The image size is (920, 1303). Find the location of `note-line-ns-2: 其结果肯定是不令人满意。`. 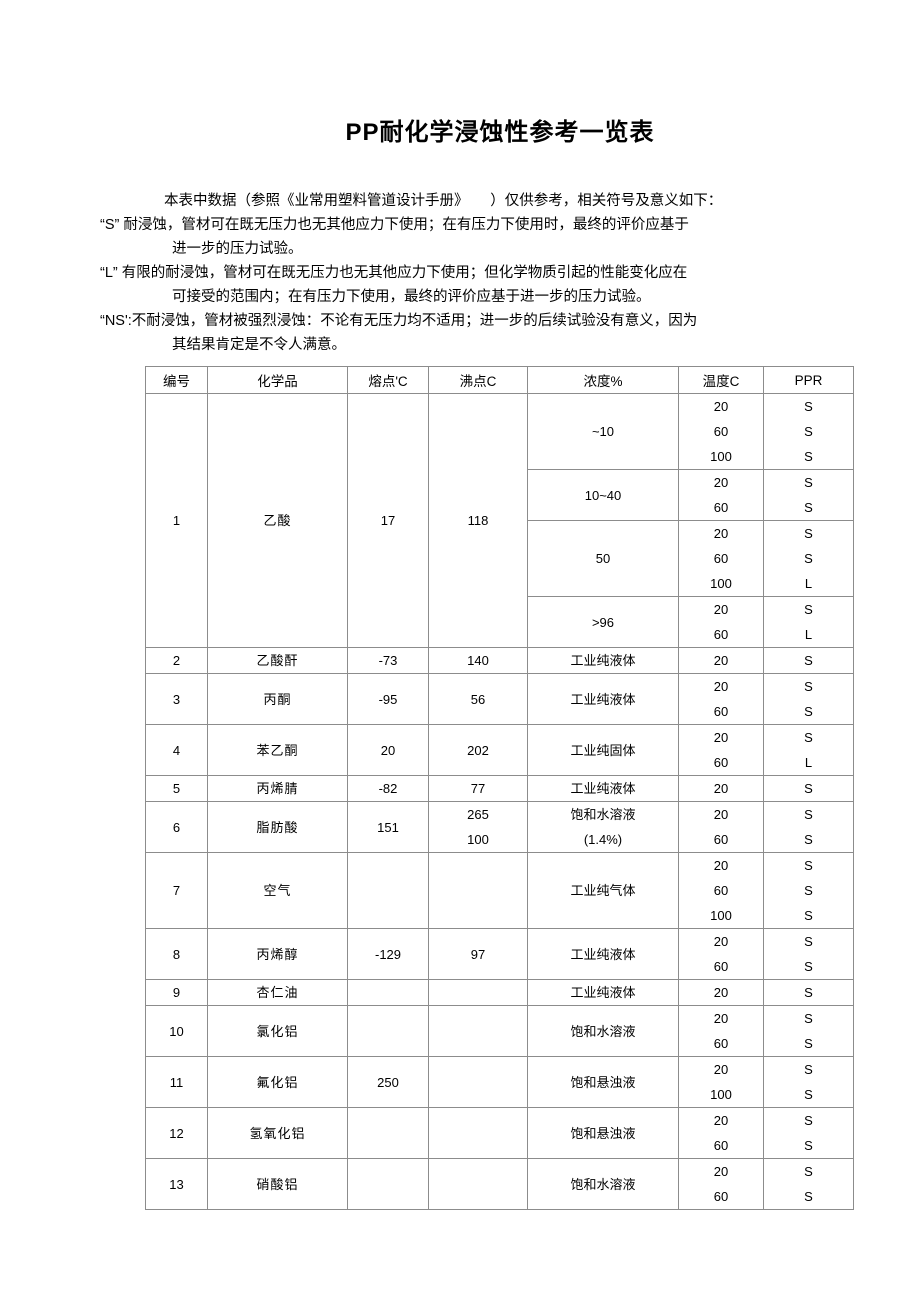

note-line-ns-2: 其结果肯定是不令人满意。 is located at coordinates (259, 345).